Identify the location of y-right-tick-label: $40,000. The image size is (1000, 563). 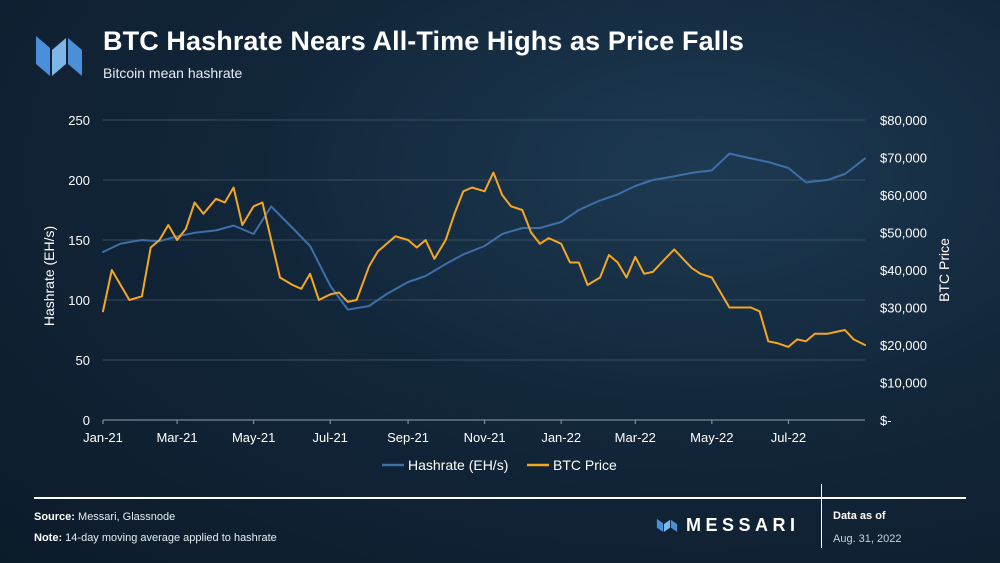
(903, 270).